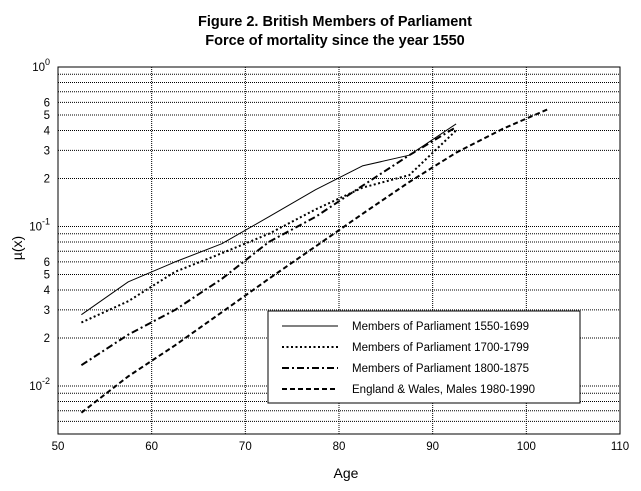 The height and width of the screenshot is (491, 641). What do you see at coordinates (46, 381) in the screenshot?
I see `y-major-tick-exponent: -2` at bounding box center [46, 381].